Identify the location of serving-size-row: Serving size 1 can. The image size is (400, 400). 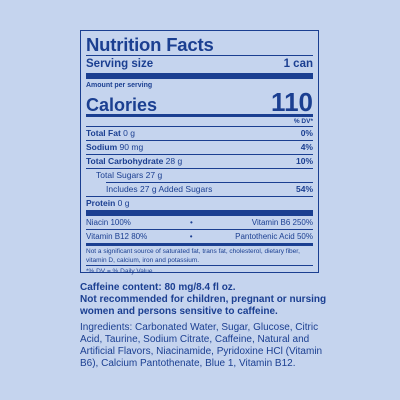
(199, 64).